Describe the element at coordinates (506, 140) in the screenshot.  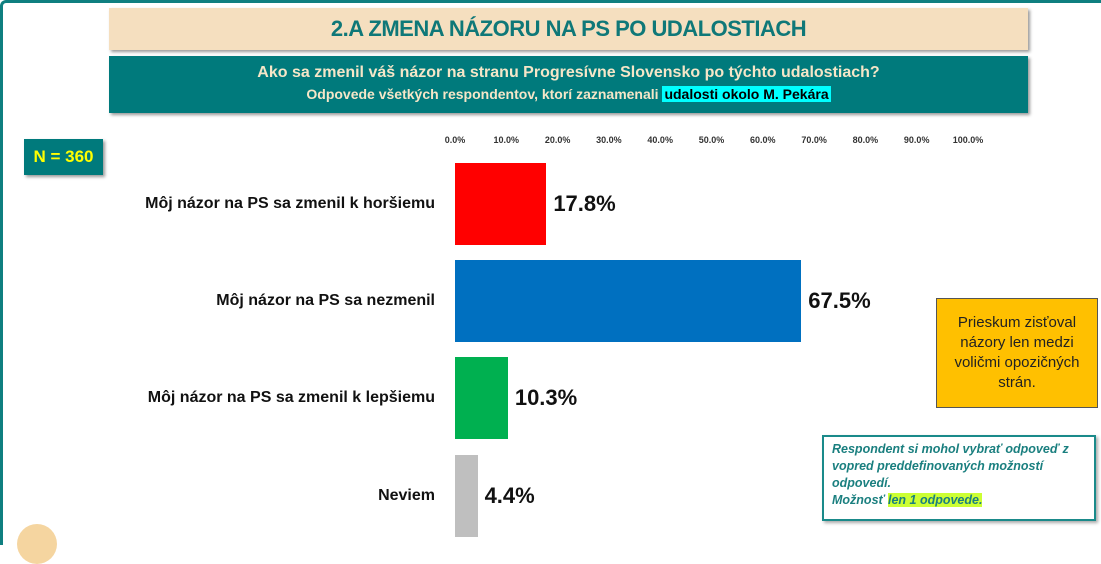
I see `x-tick-label: 10.0%` at that location.